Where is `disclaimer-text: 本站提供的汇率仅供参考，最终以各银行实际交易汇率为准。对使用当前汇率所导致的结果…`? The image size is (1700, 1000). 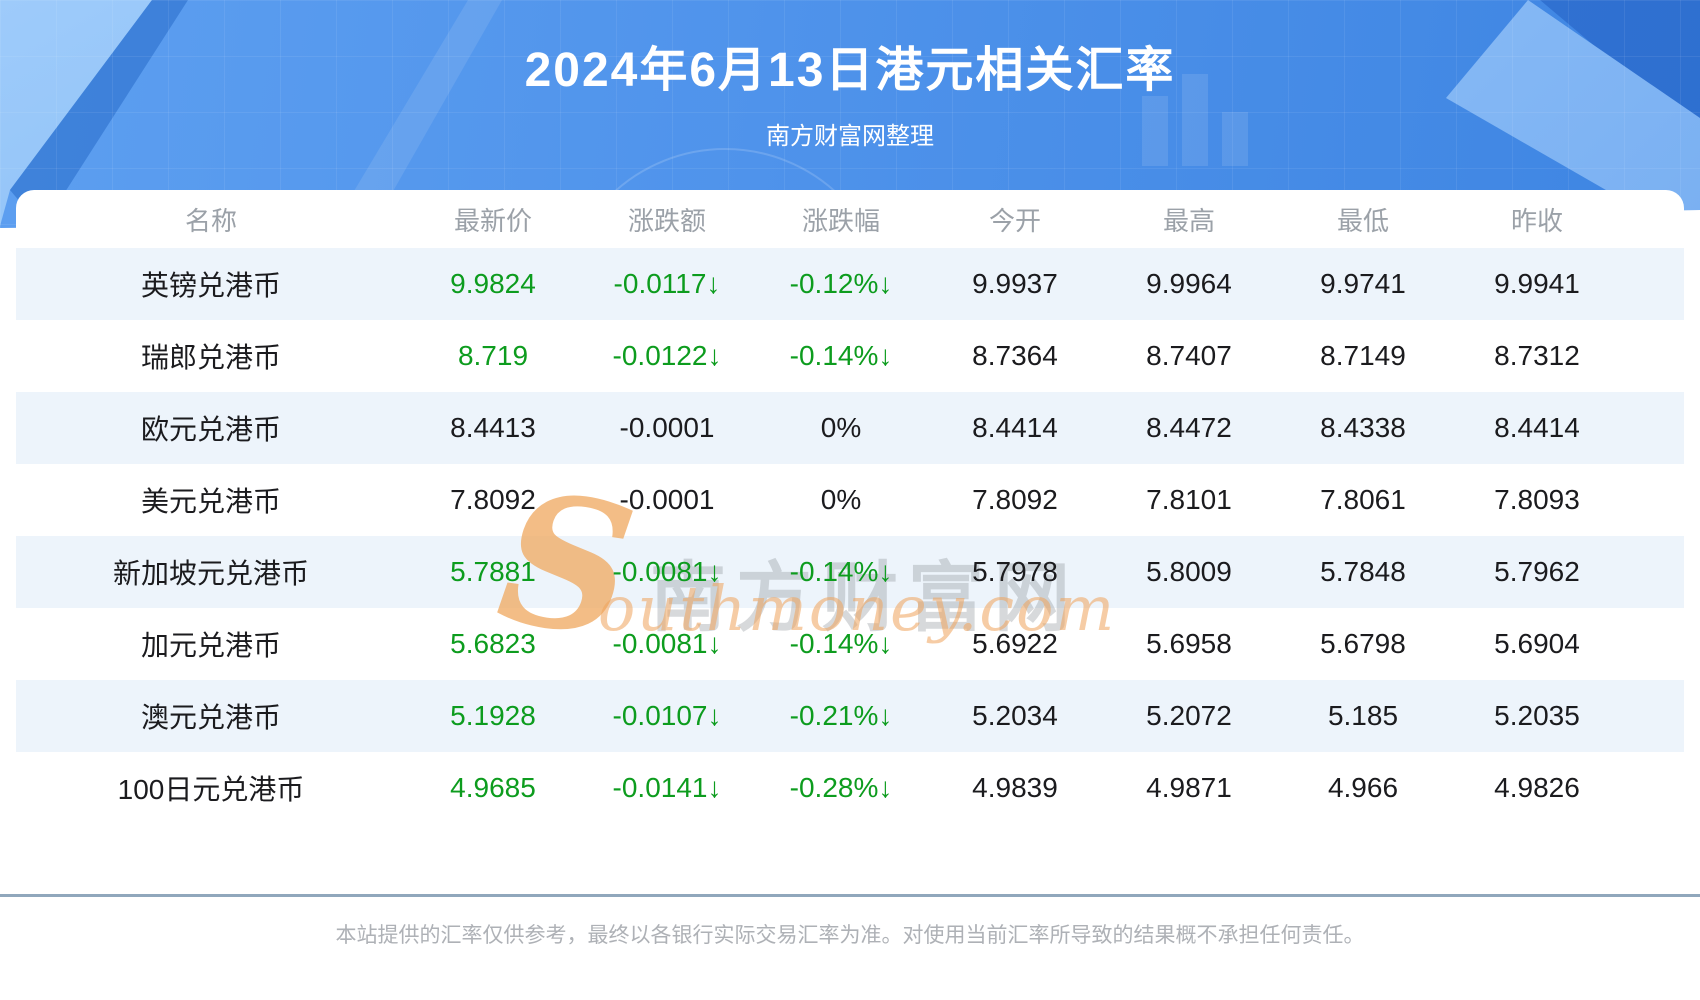 disclaimer-text: 本站提供的汇率仅供参考，最终以各银行实际交易汇率为准。对使用当前汇率所导致的结果… is located at coordinates (850, 935).